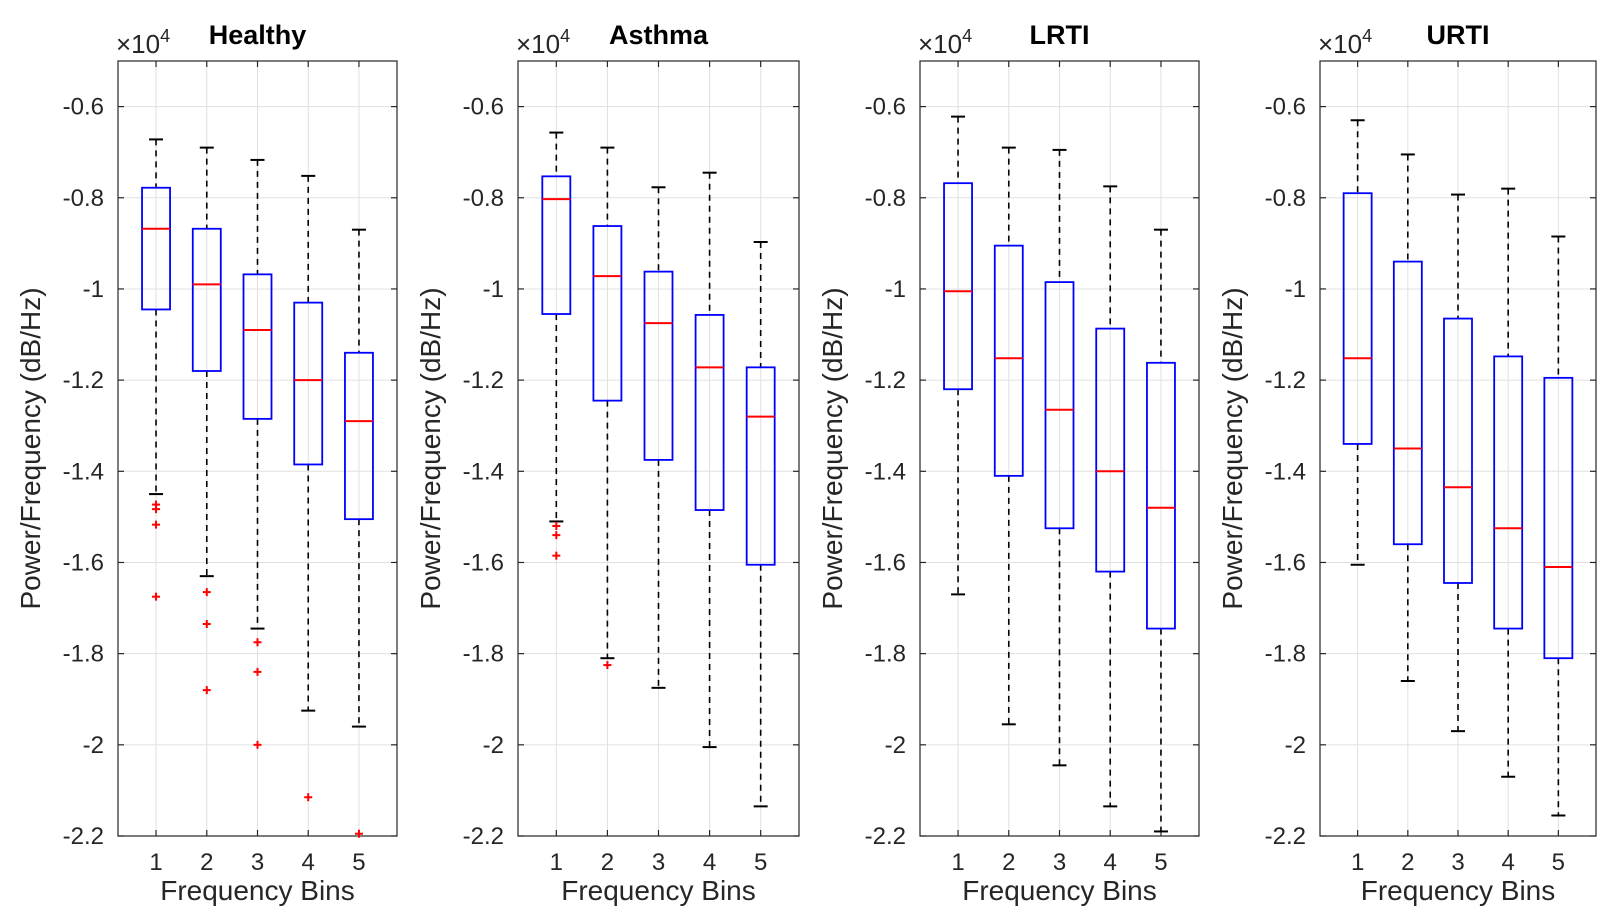  I want to click on chart-title: LRTI, so click(1060, 35).